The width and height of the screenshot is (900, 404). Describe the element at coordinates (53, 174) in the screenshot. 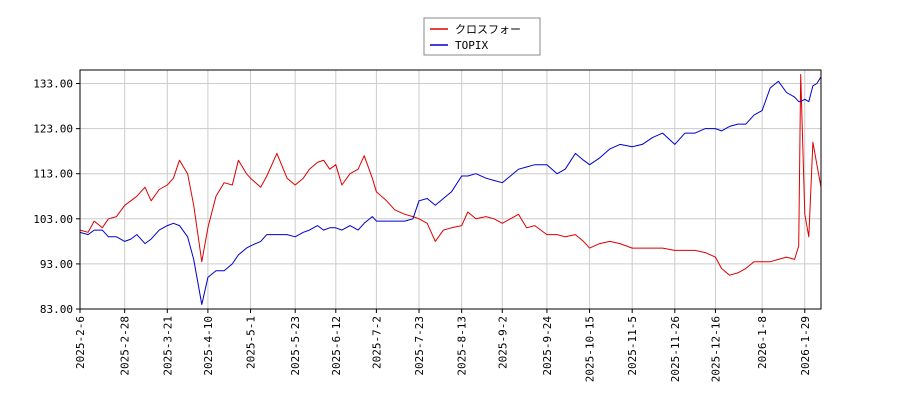

I see `y-tick-label: 113.00` at that location.